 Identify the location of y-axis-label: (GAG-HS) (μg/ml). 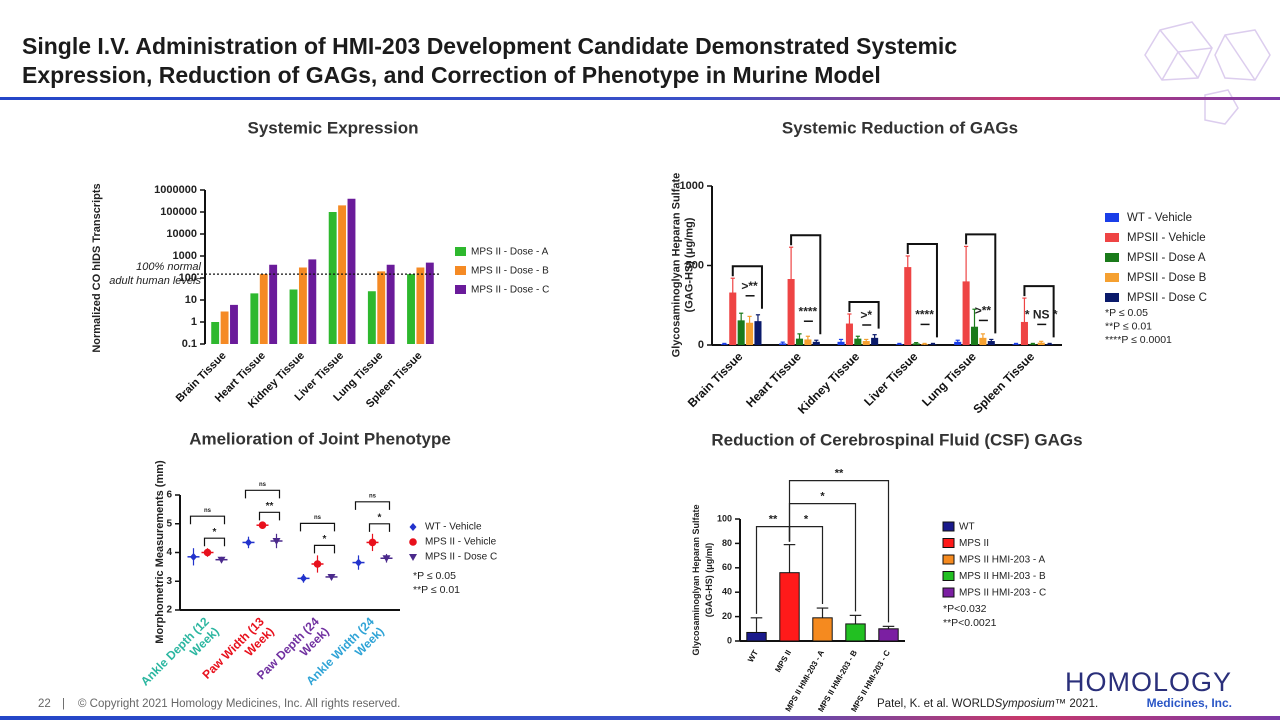
(709, 580).